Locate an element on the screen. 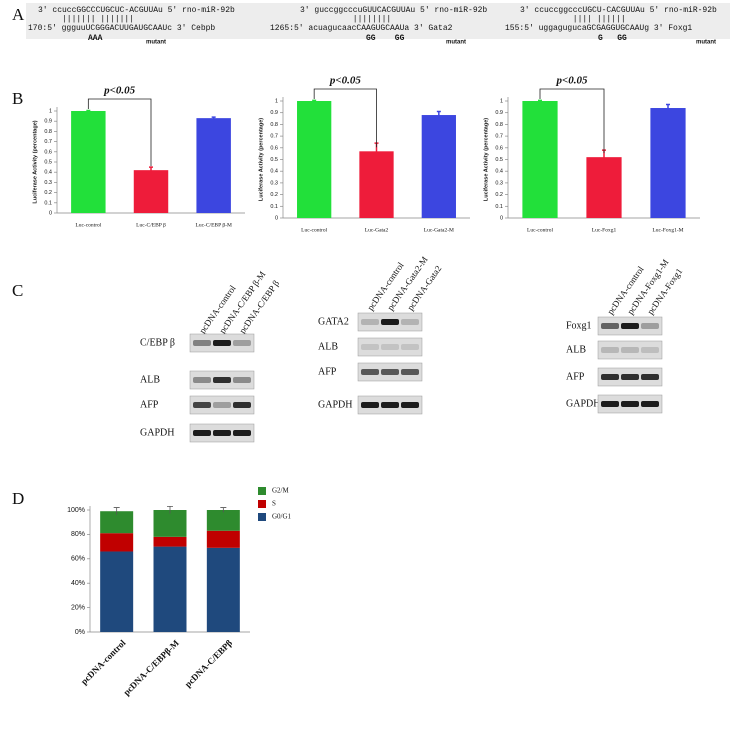 The width and height of the screenshot is (732, 734). legend-label: G0/G1 is located at coordinates (282, 517).